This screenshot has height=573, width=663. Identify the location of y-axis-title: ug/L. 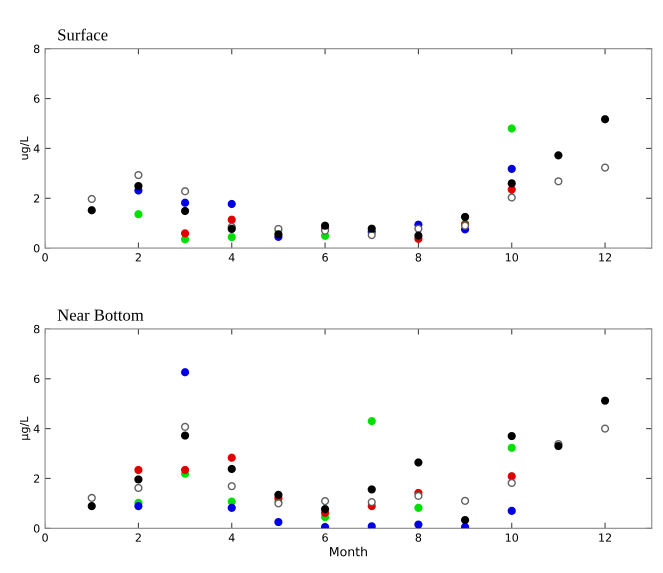
(25, 148).